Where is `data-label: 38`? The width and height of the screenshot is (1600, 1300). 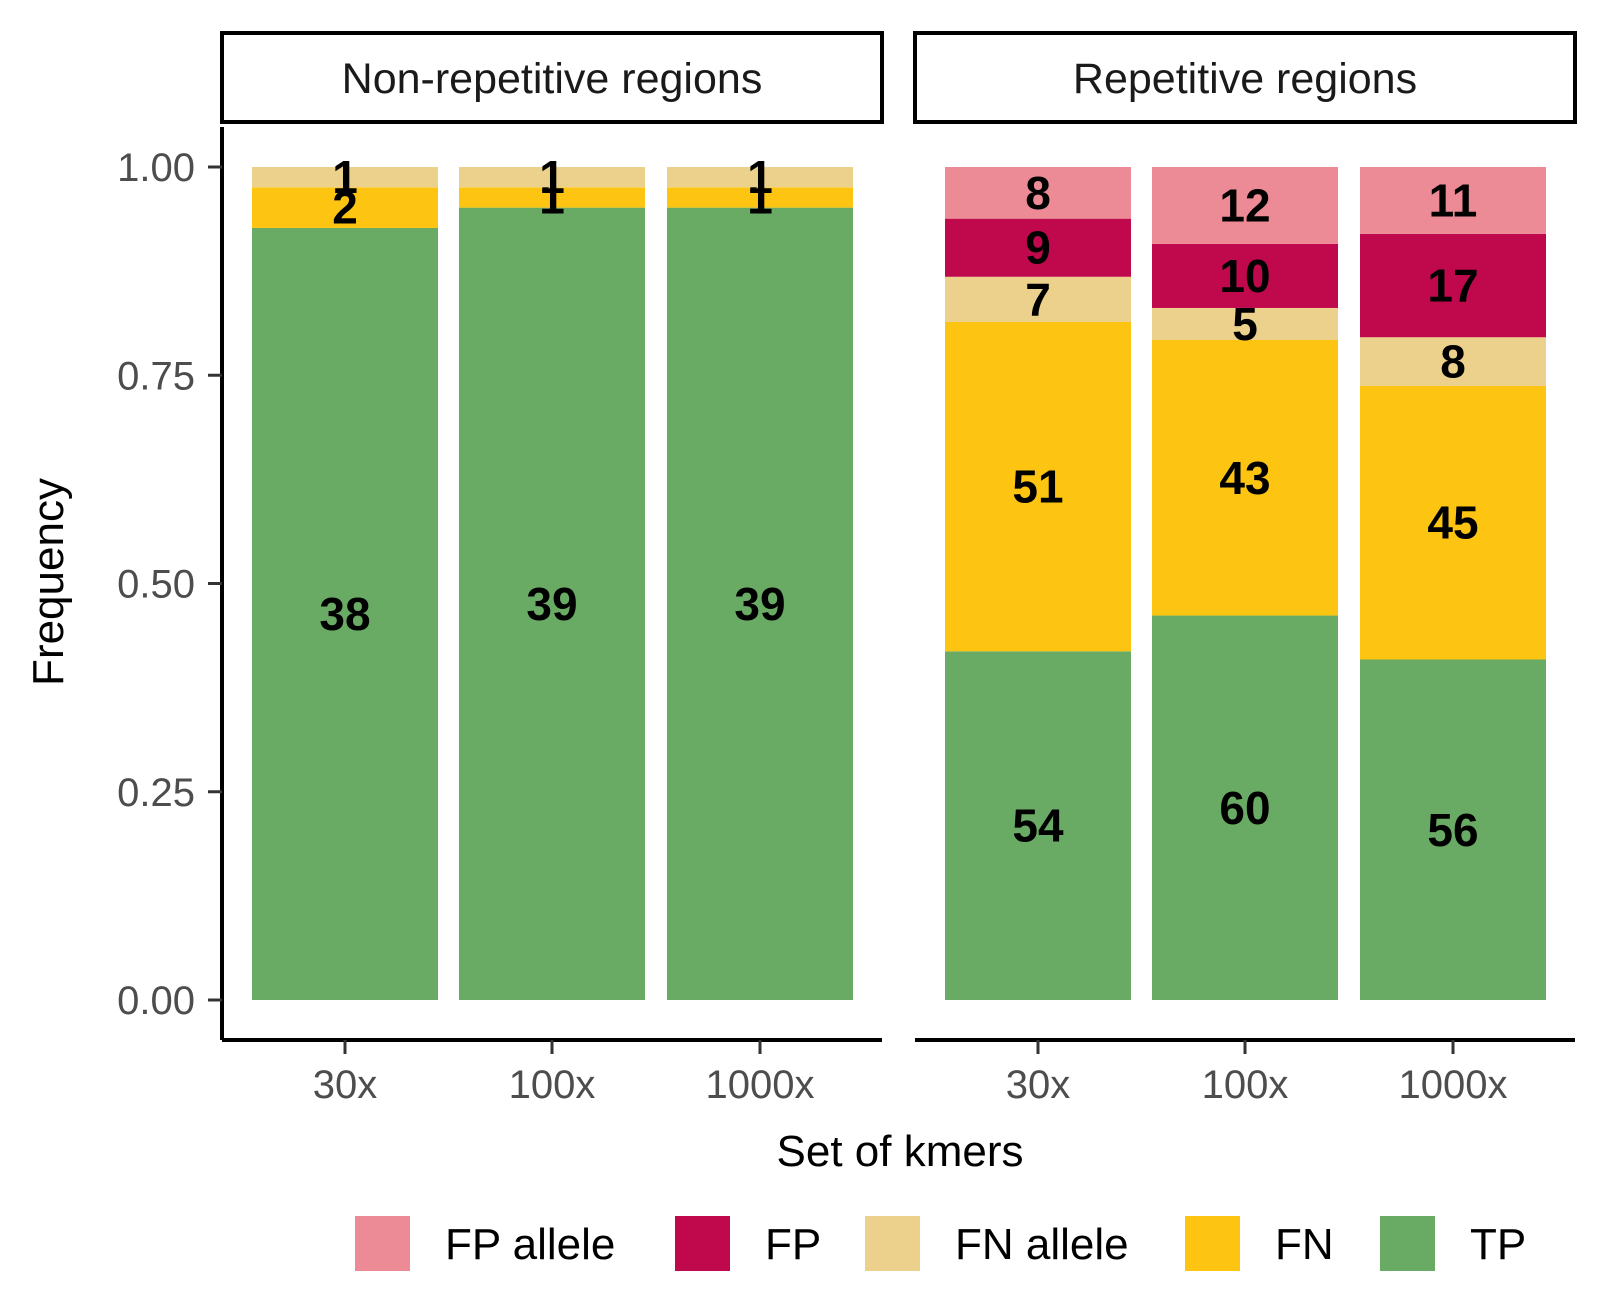
data-label: 38 is located at coordinates (344, 614).